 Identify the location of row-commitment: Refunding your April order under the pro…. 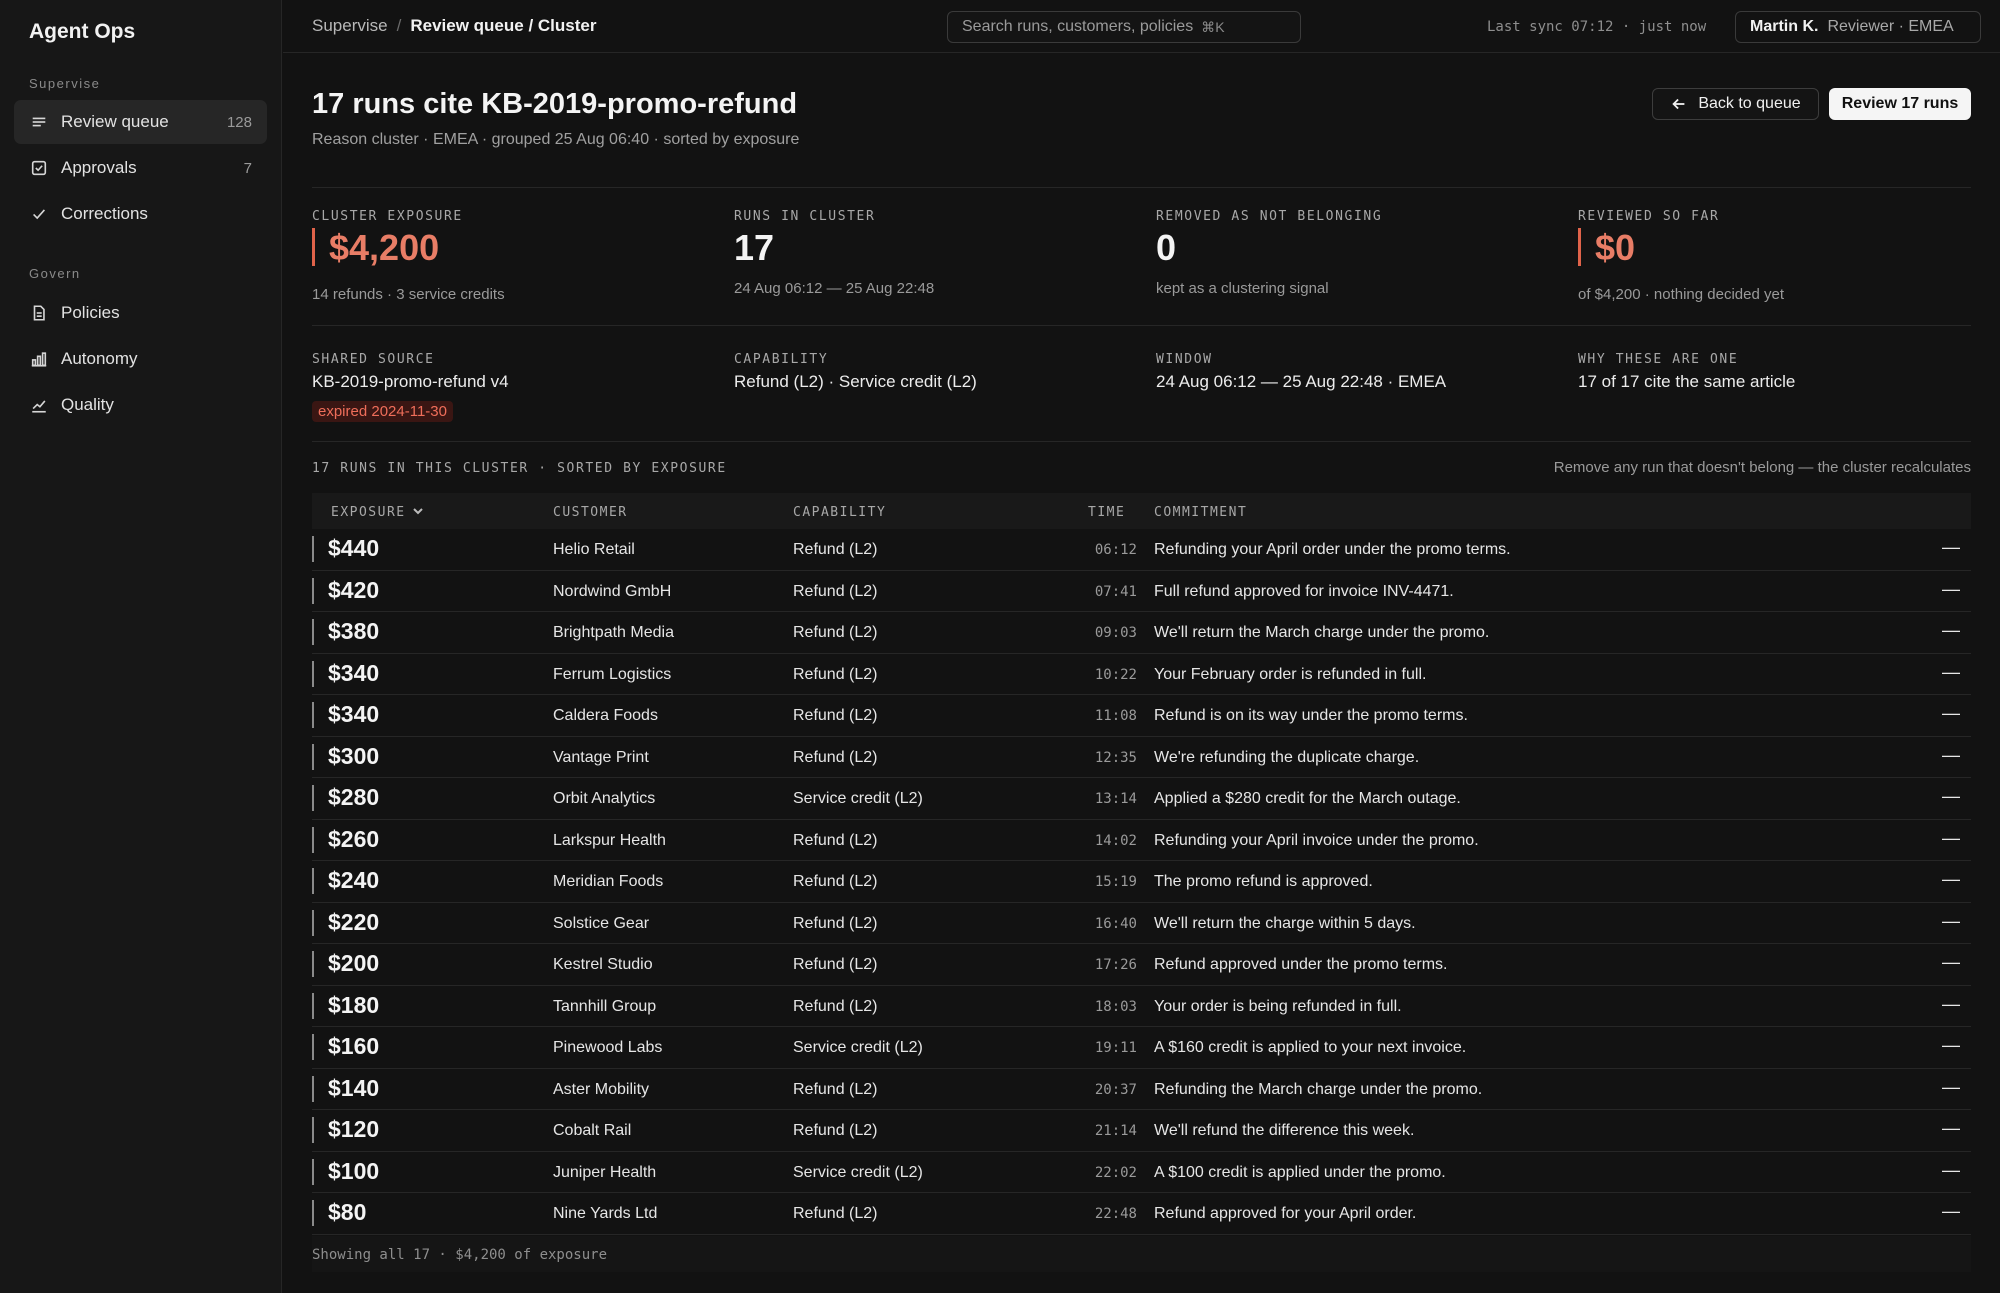
(1332, 549).